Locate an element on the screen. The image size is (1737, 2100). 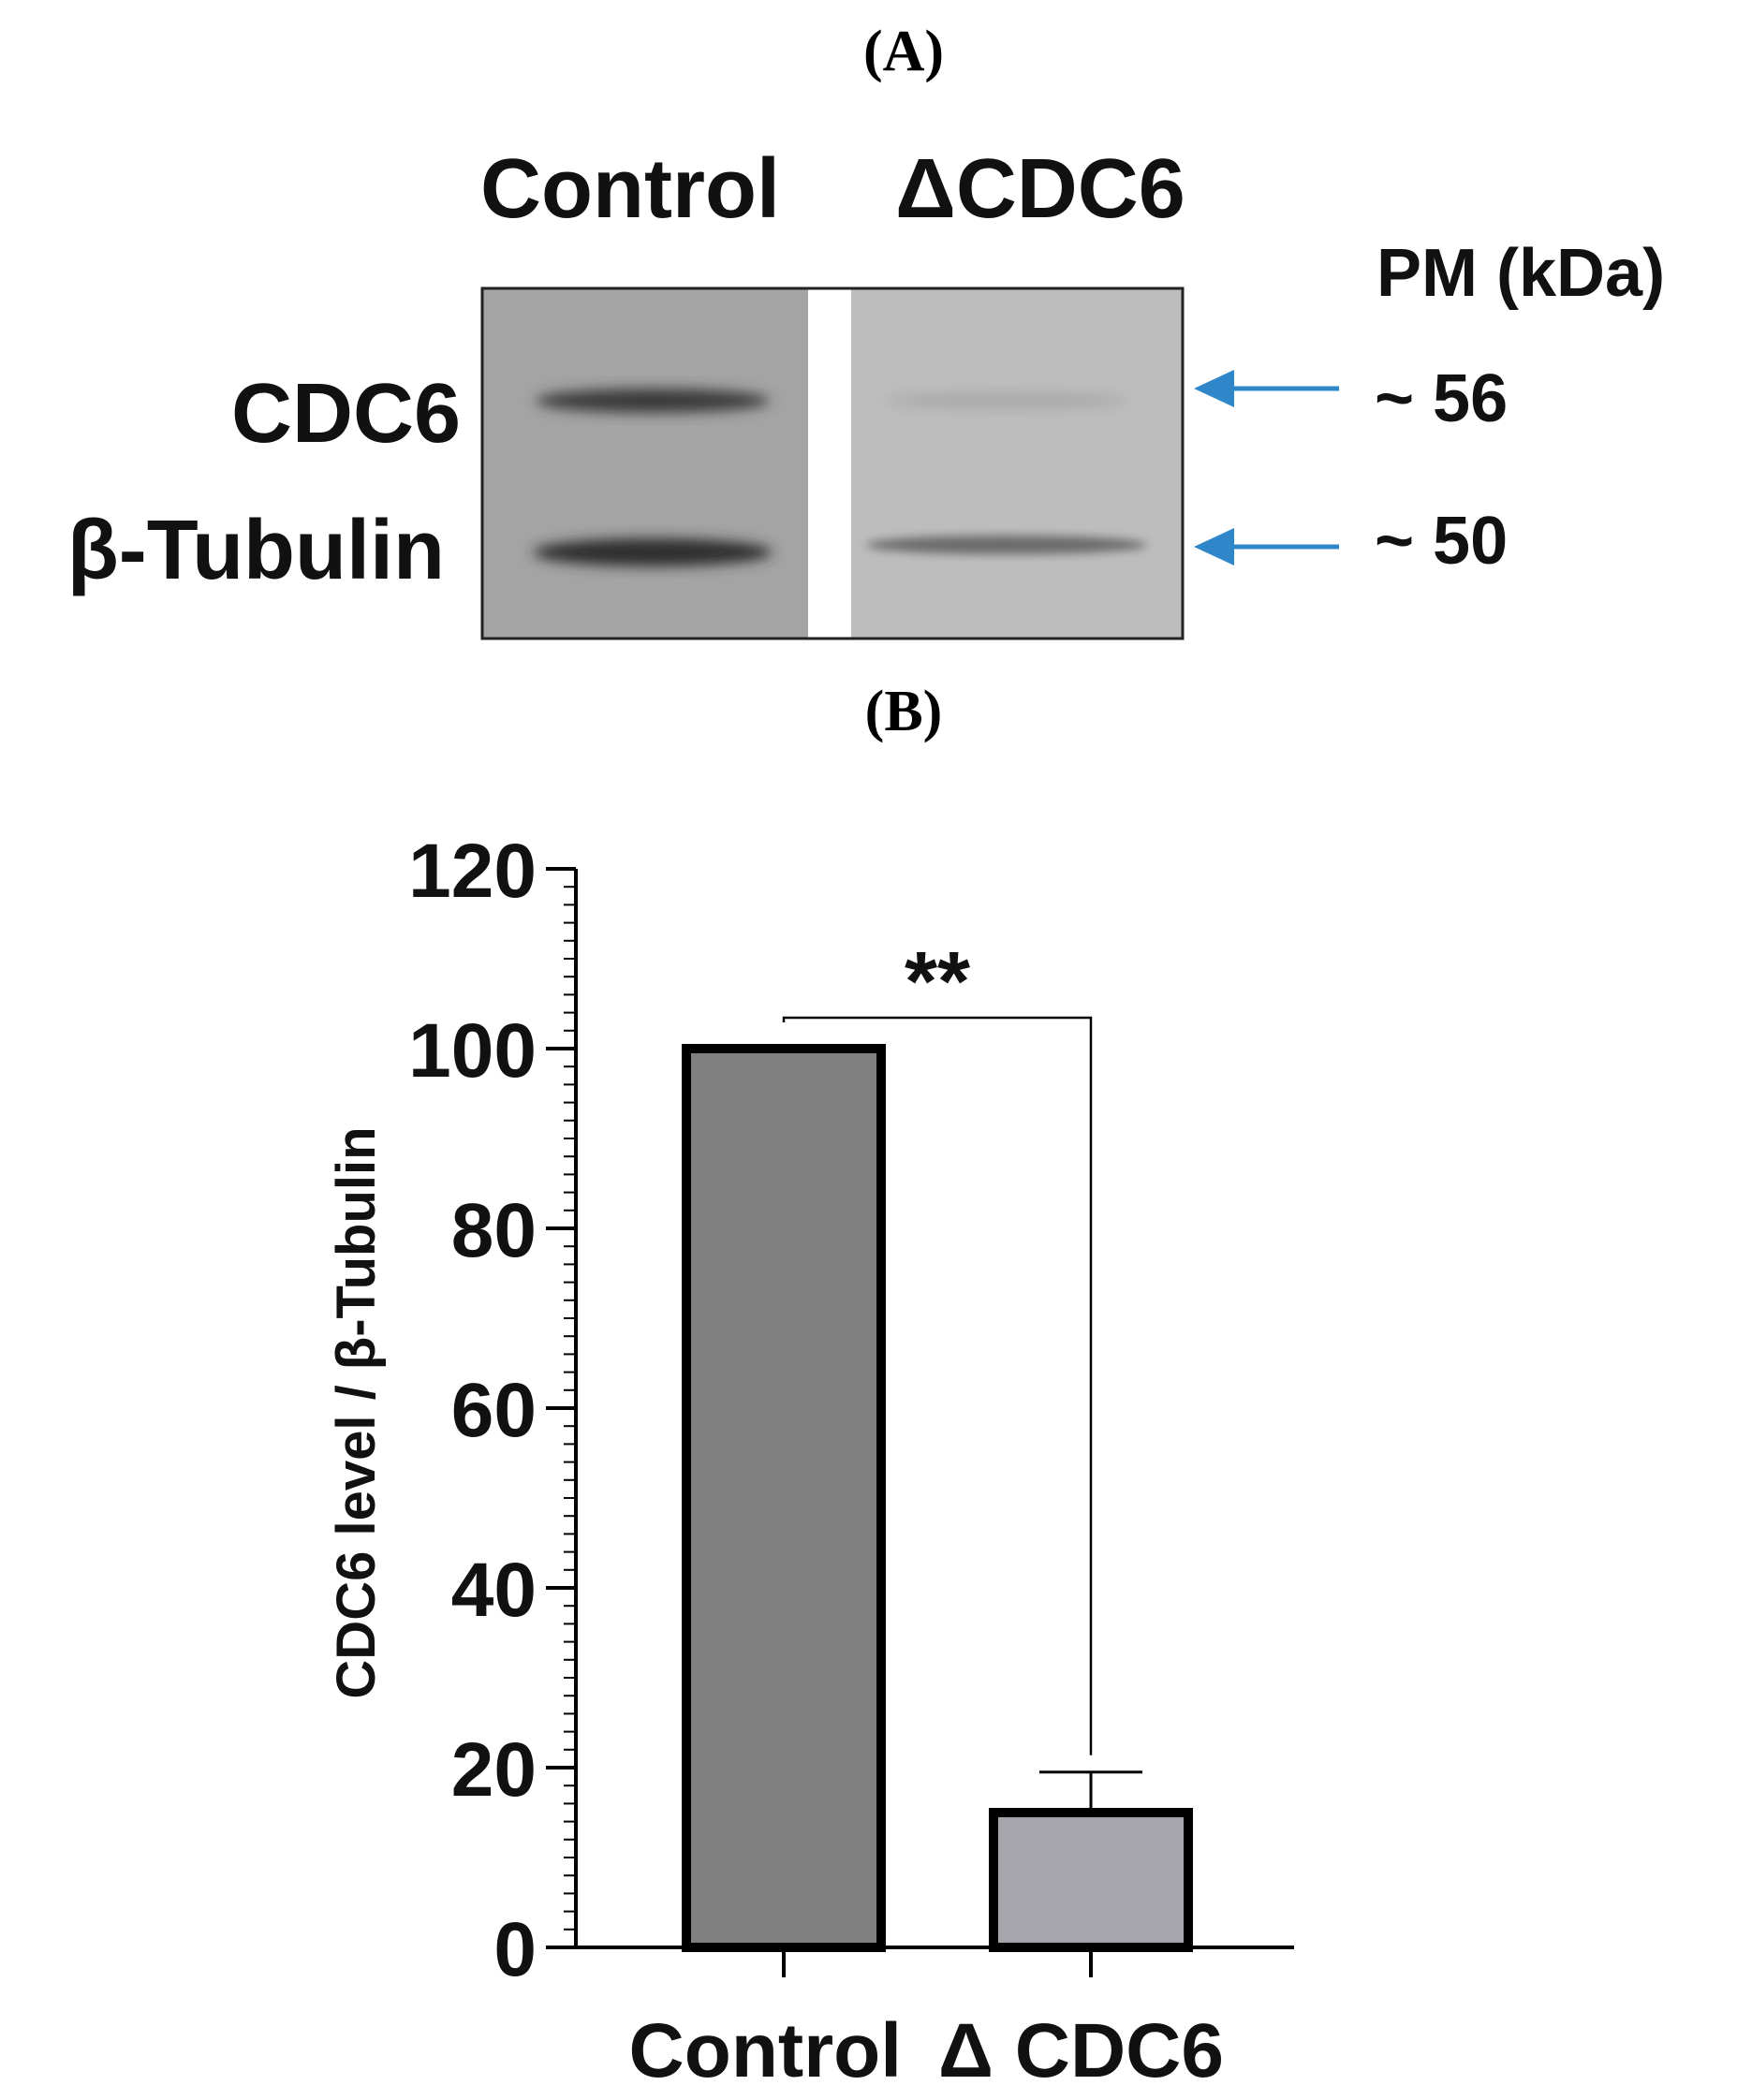
band-delta-tubulin is located at coordinates (1007, 545).